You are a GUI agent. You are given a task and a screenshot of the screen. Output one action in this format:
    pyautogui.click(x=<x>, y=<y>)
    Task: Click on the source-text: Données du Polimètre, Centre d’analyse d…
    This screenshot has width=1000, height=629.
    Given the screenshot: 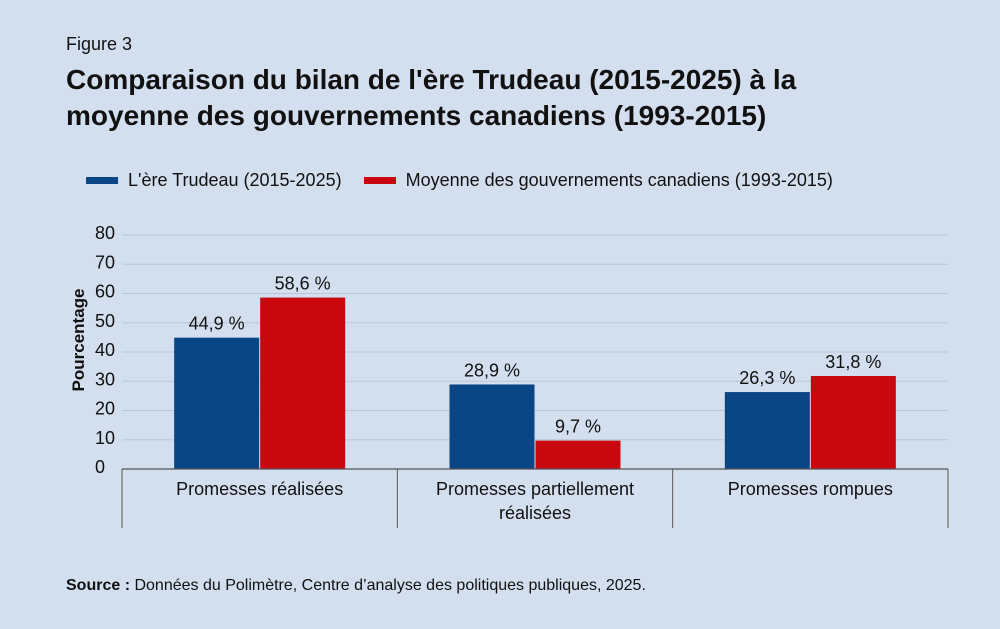 What is the action you would take?
    pyautogui.click(x=388, y=585)
    